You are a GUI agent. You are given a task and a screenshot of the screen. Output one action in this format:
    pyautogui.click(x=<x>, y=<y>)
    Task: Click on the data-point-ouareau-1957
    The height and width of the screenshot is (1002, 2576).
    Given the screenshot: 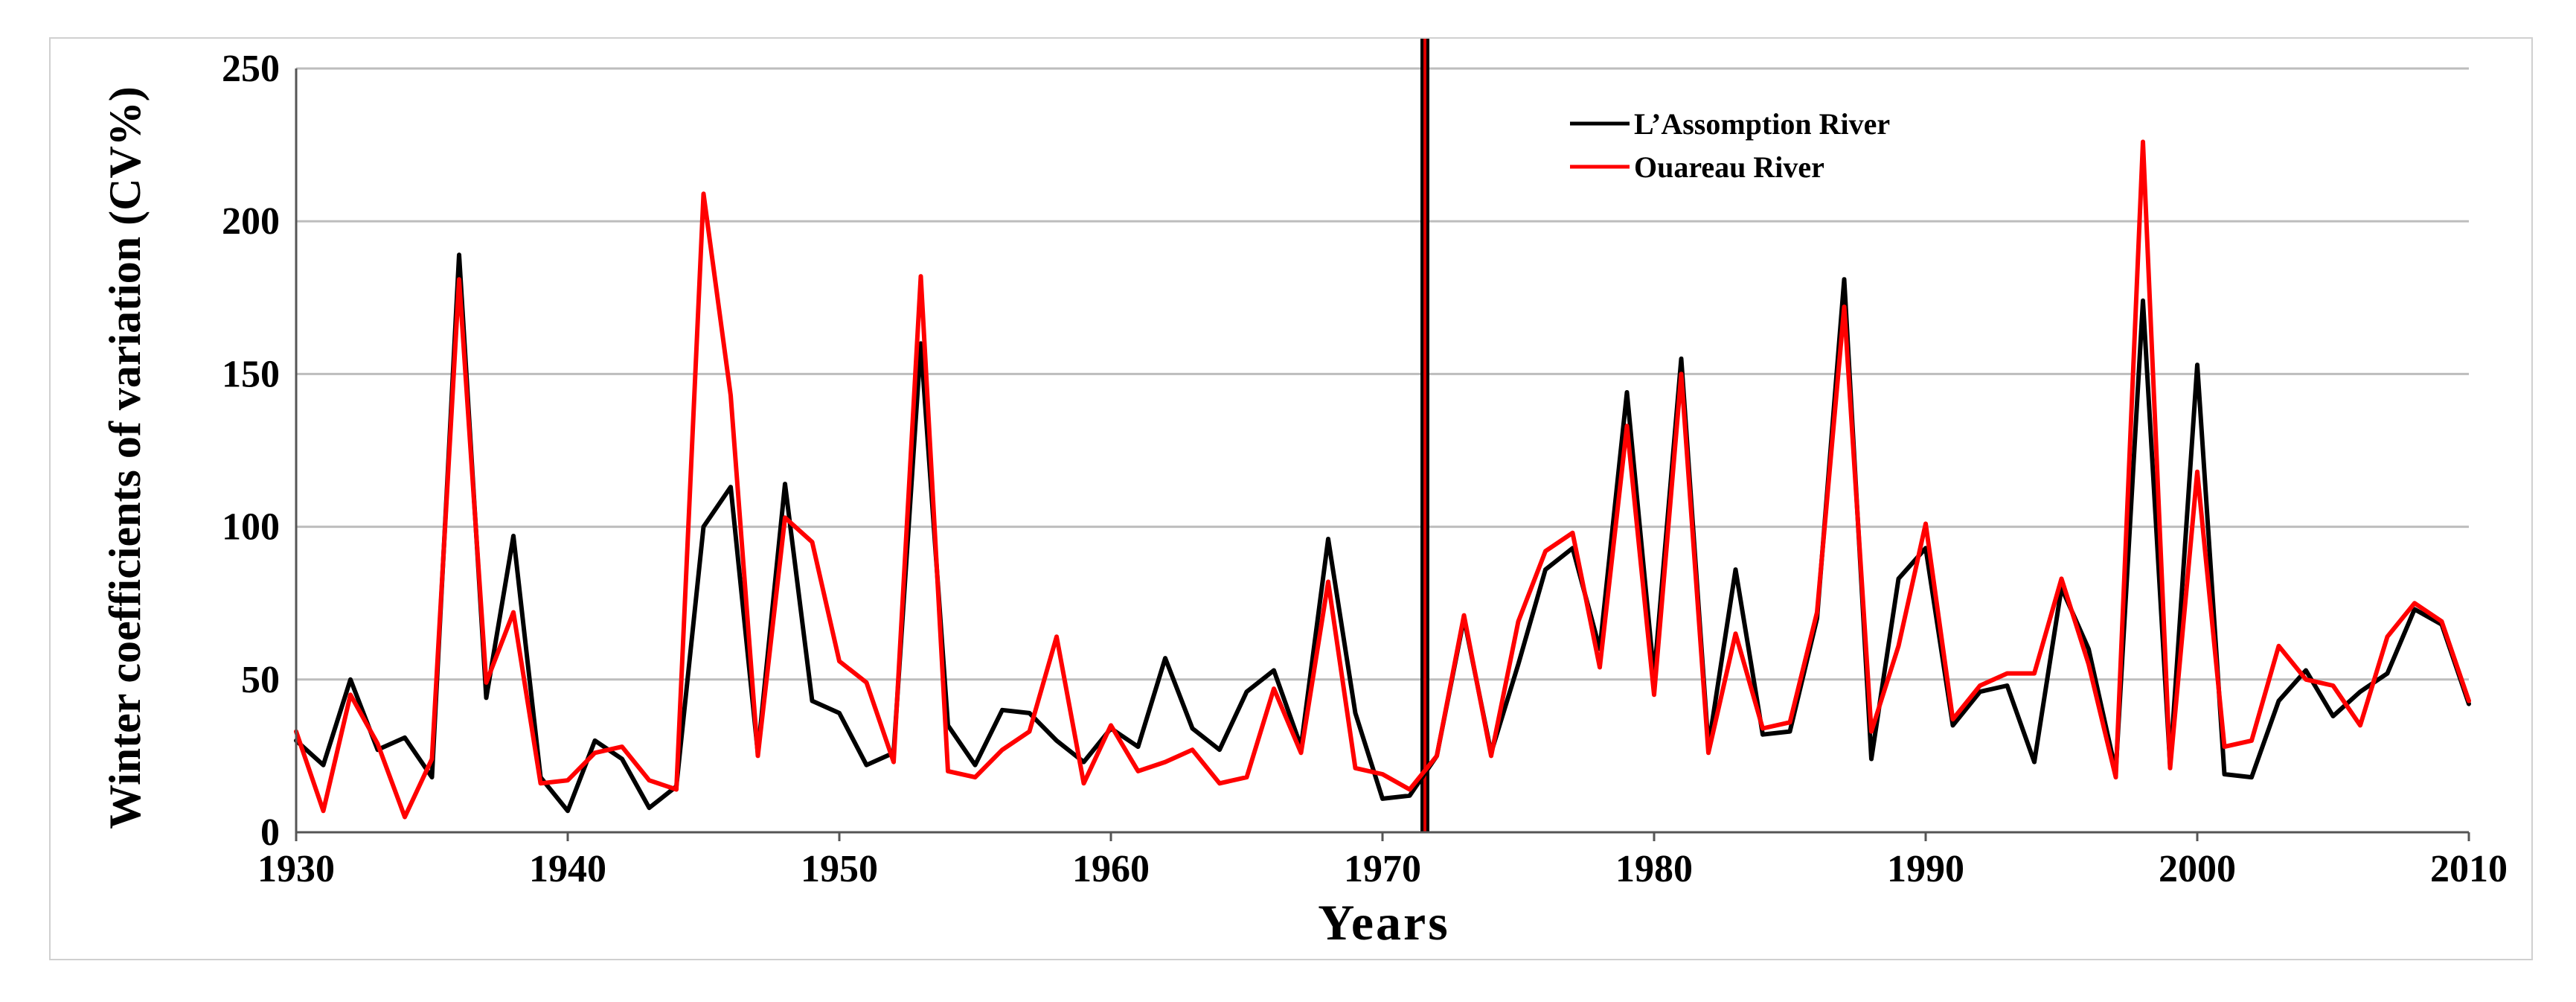 What is the action you would take?
    pyautogui.click(x=1030, y=731)
    